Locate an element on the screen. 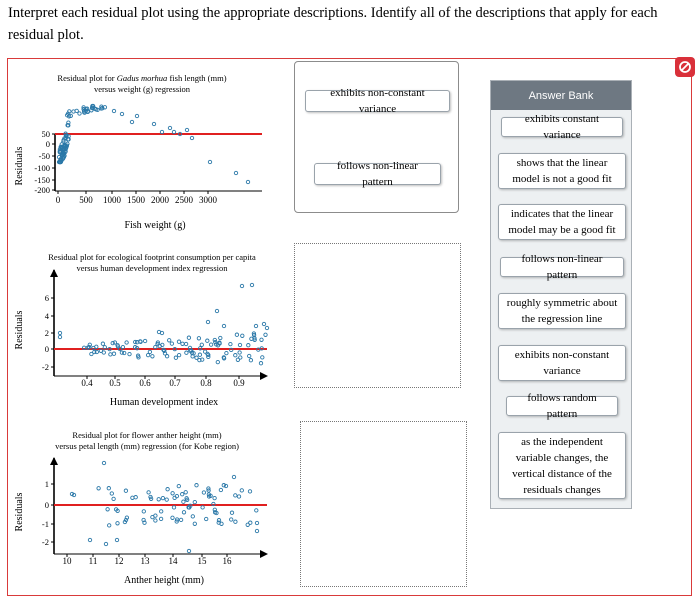 The image size is (700, 609). placed-answer-chip: follows non-linear pattern is located at coordinates (377, 174).